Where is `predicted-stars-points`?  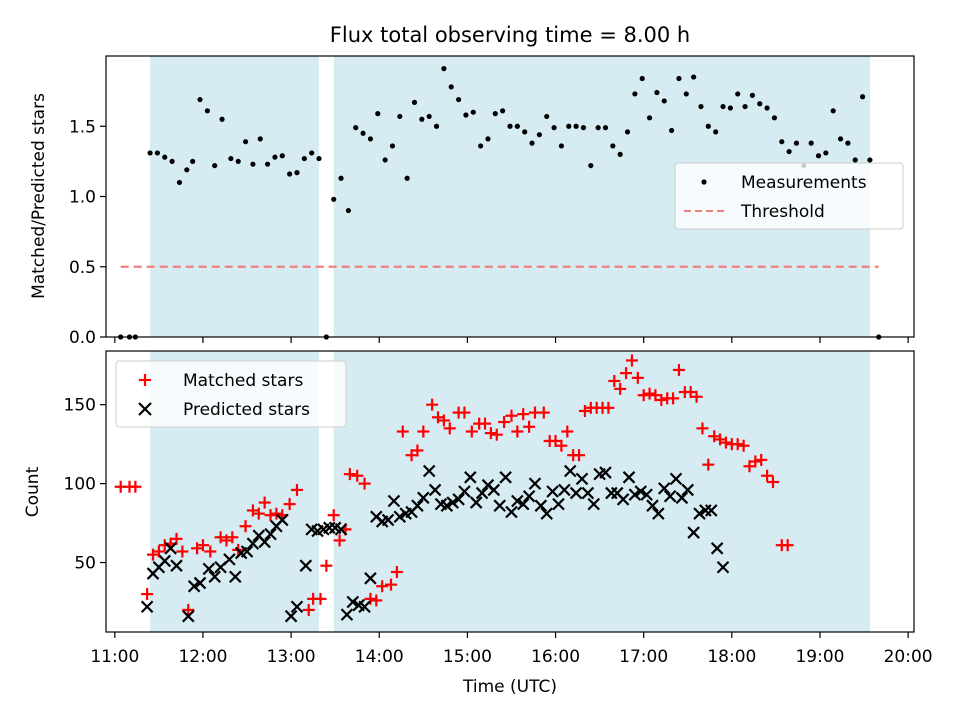 predicted-stars-points is located at coordinates (435, 543).